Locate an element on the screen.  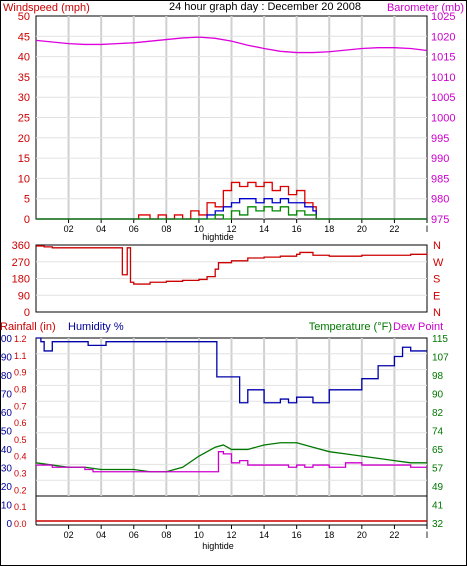
wind-gust-line is located at coordinates (231, 200).